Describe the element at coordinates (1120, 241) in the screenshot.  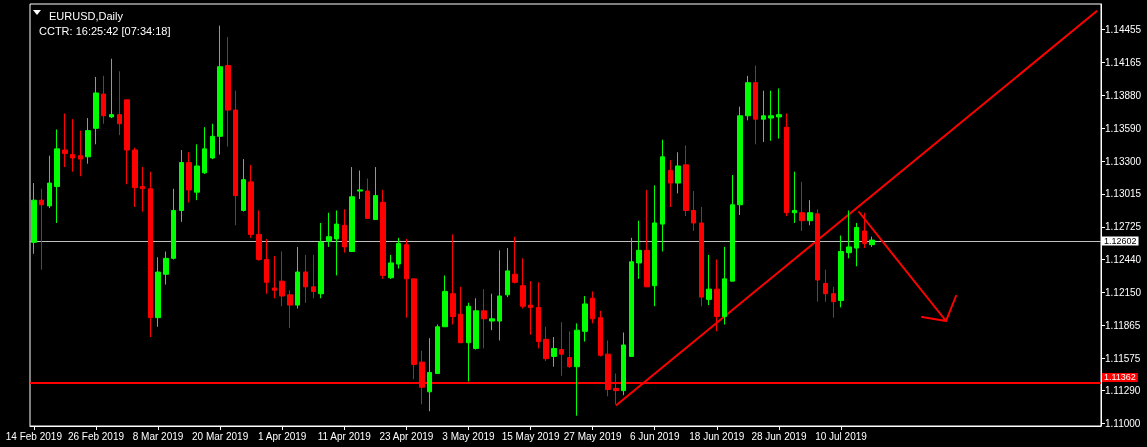
I see `ref-line-label: 1.12602` at that location.